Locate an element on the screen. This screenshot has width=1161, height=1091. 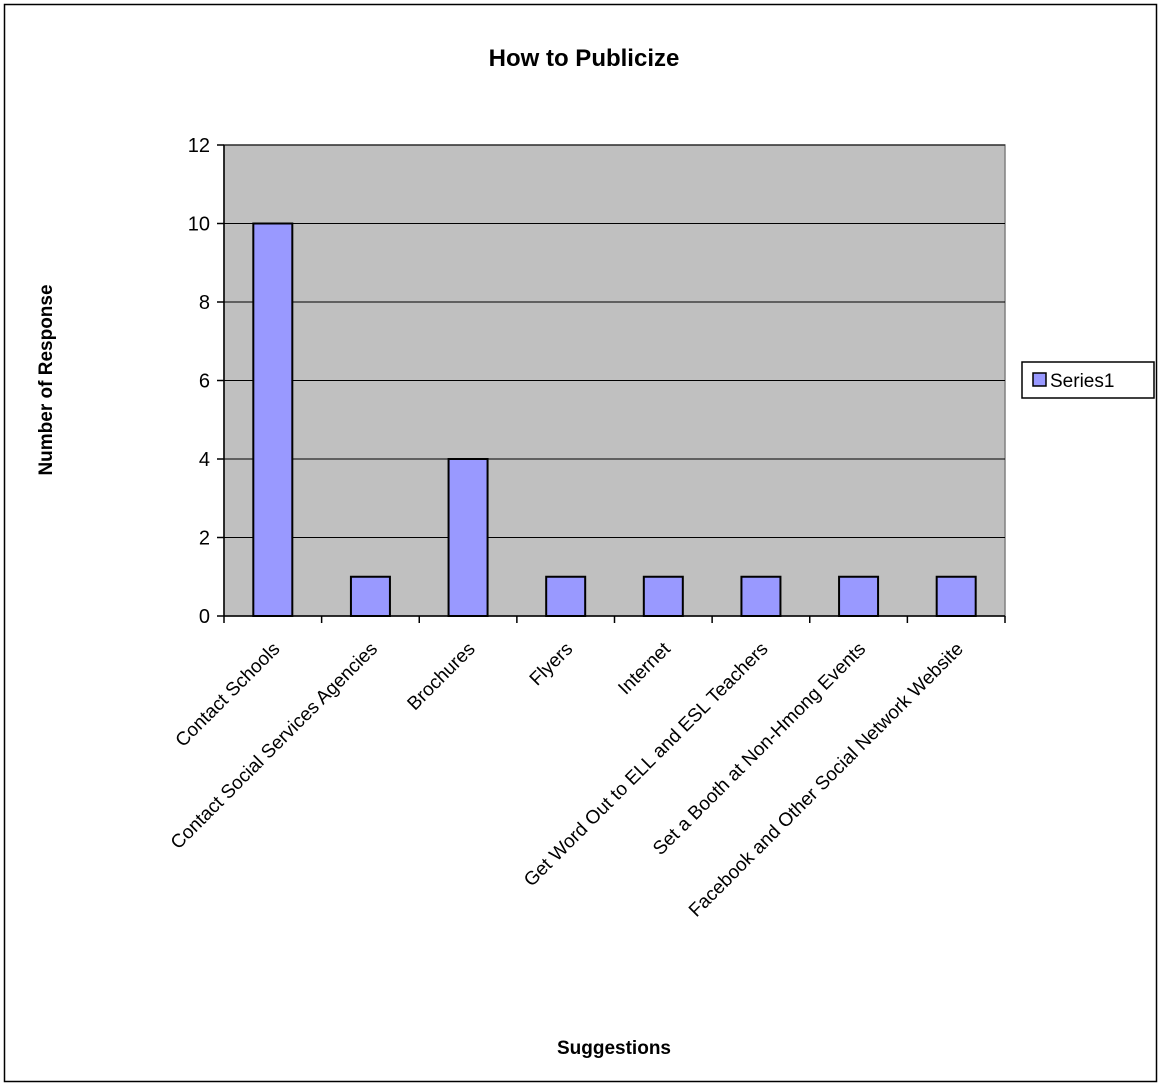
y-tick-label: 0 is located at coordinates (204, 617).